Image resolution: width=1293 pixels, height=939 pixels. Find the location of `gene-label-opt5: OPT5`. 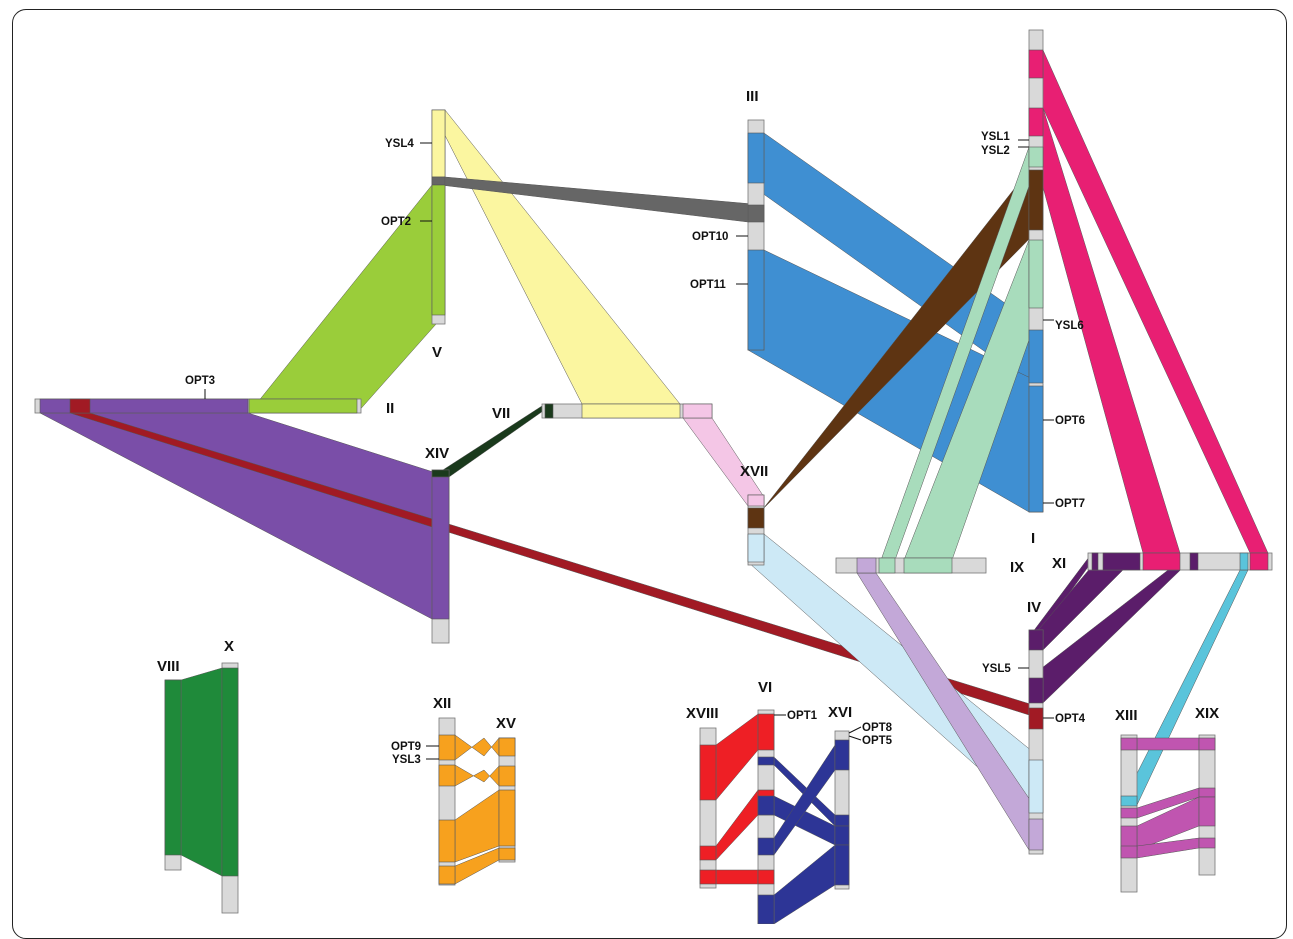

gene-label-opt5: OPT5 is located at coordinates (877, 741).